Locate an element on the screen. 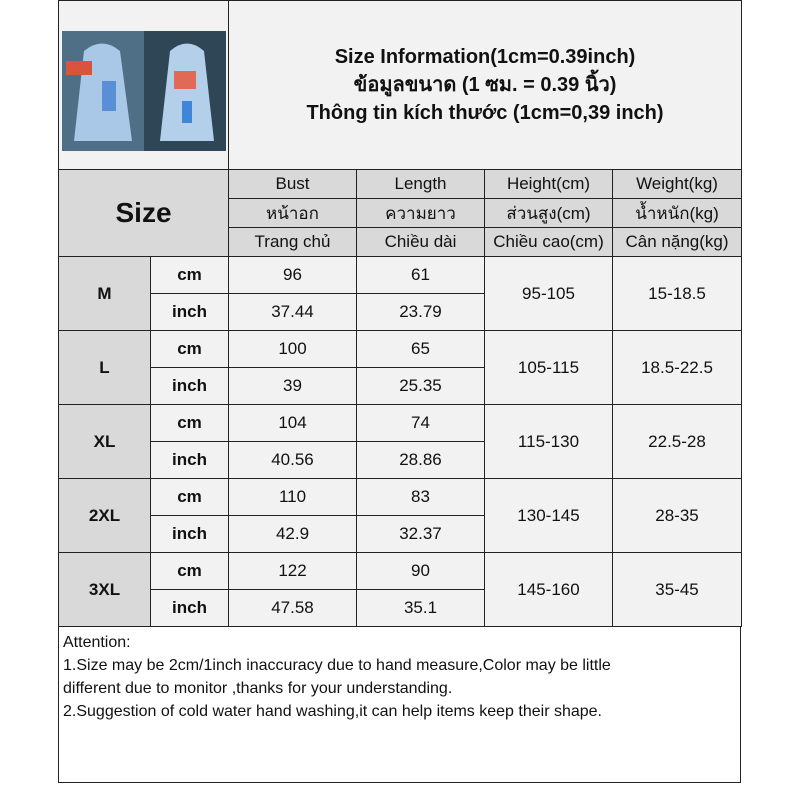 The image size is (800, 800). bust-inch: 42.9 is located at coordinates (292, 534).